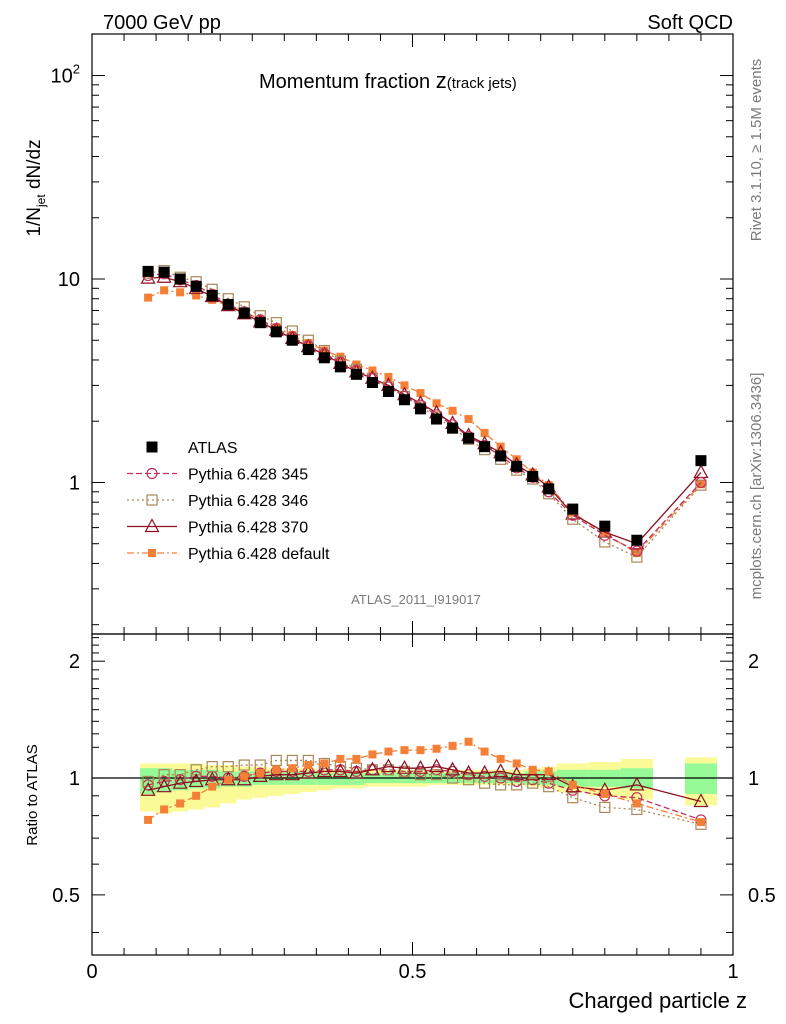  Describe the element at coordinates (756, 486) in the screenshot. I see `mcplots-info-text: mcplots.cern.ch [arXiv:1306.3436]` at that location.